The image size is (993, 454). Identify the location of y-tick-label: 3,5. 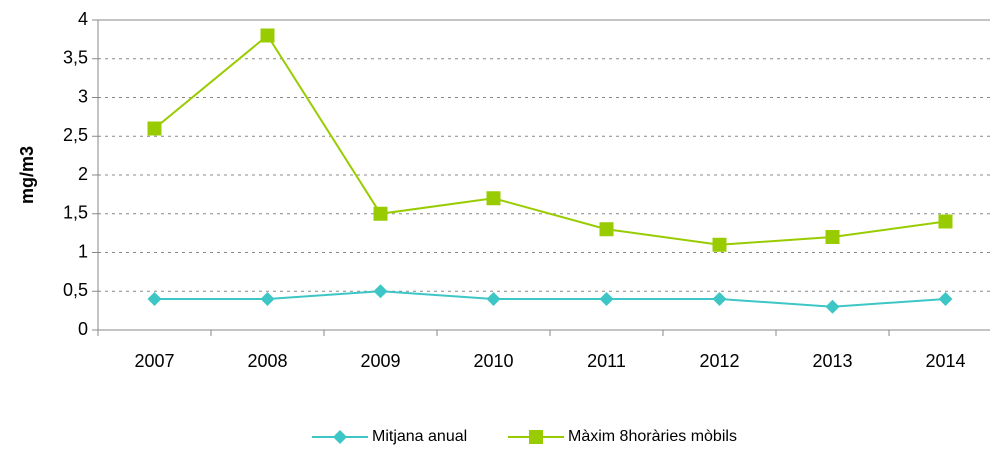
(75, 58).